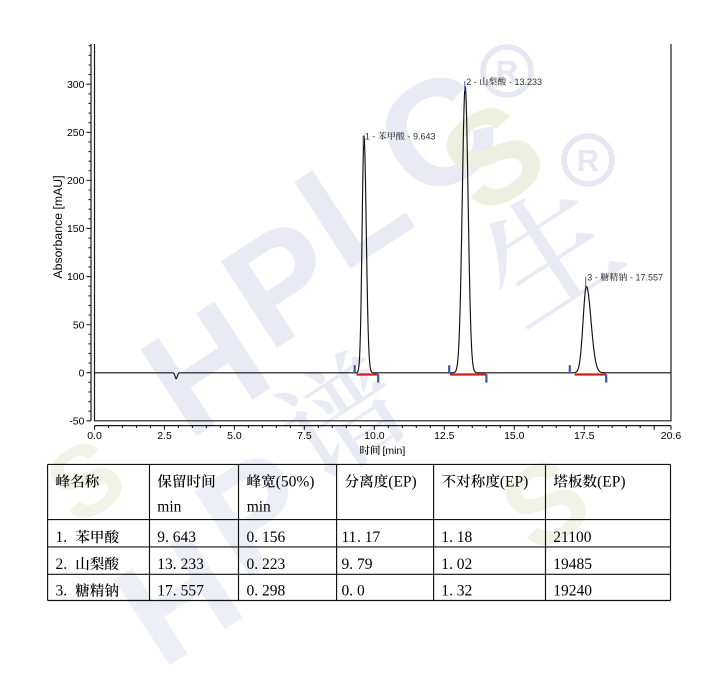 Image resolution: width=715 pixels, height=674 pixels. I want to click on svg-text: S, so click(85, 481).